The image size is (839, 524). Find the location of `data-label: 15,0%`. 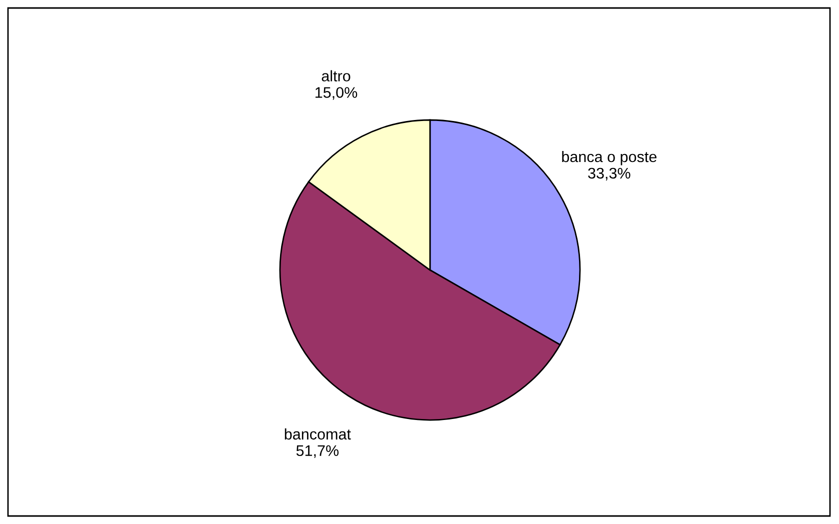

data-label: 15,0% is located at coordinates (337, 93).